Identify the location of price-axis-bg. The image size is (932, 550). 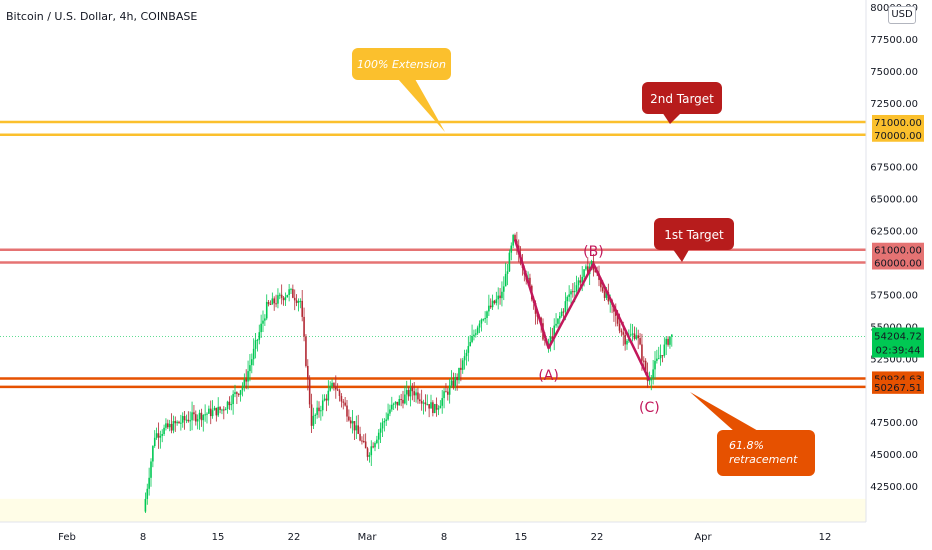
(899, 275).